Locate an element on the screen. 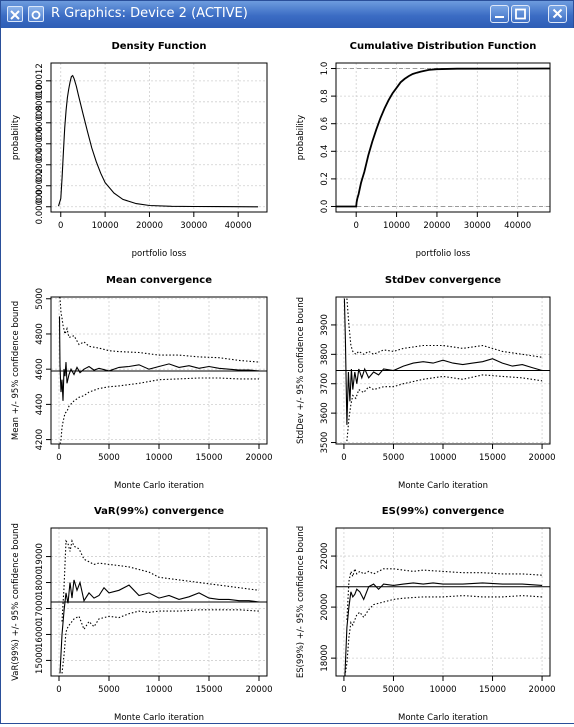 This screenshot has height=727, width=574. chart-3-y-tick-label: 4800 is located at coordinates (40, 334).